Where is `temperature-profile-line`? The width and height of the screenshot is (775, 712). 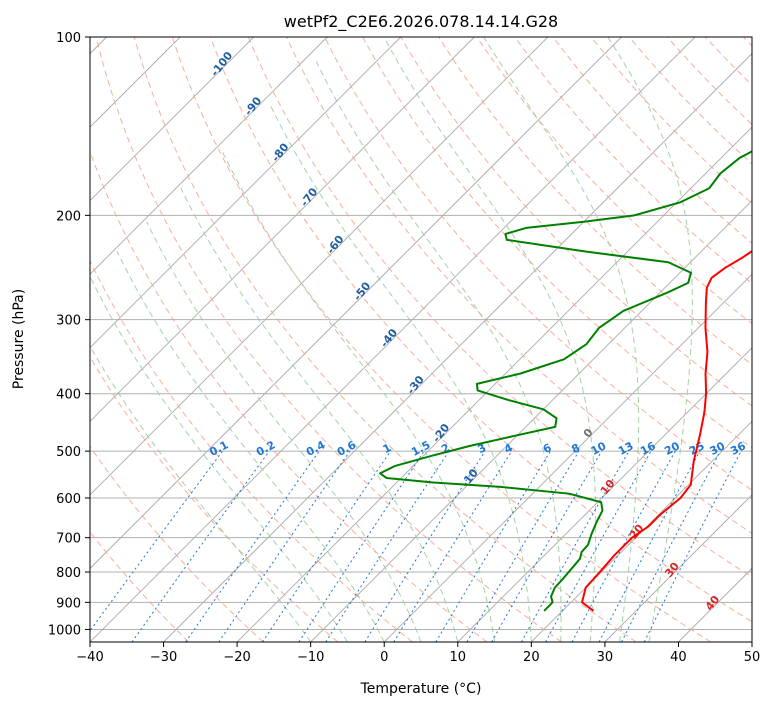 temperature-profile-line is located at coordinates (666, 430).